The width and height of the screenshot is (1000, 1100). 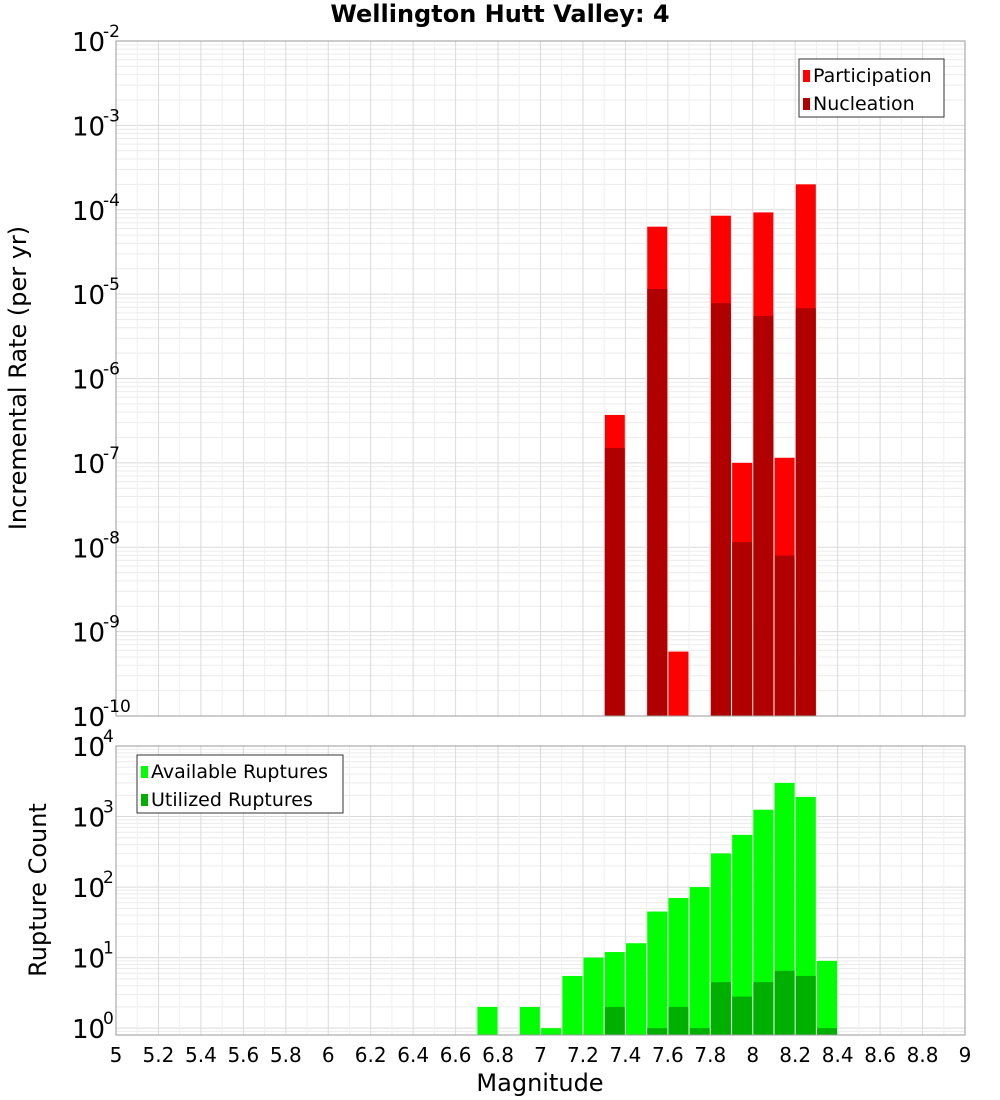 What do you see at coordinates (752, 1055) in the screenshot?
I see `x-tick-label: 8` at bounding box center [752, 1055].